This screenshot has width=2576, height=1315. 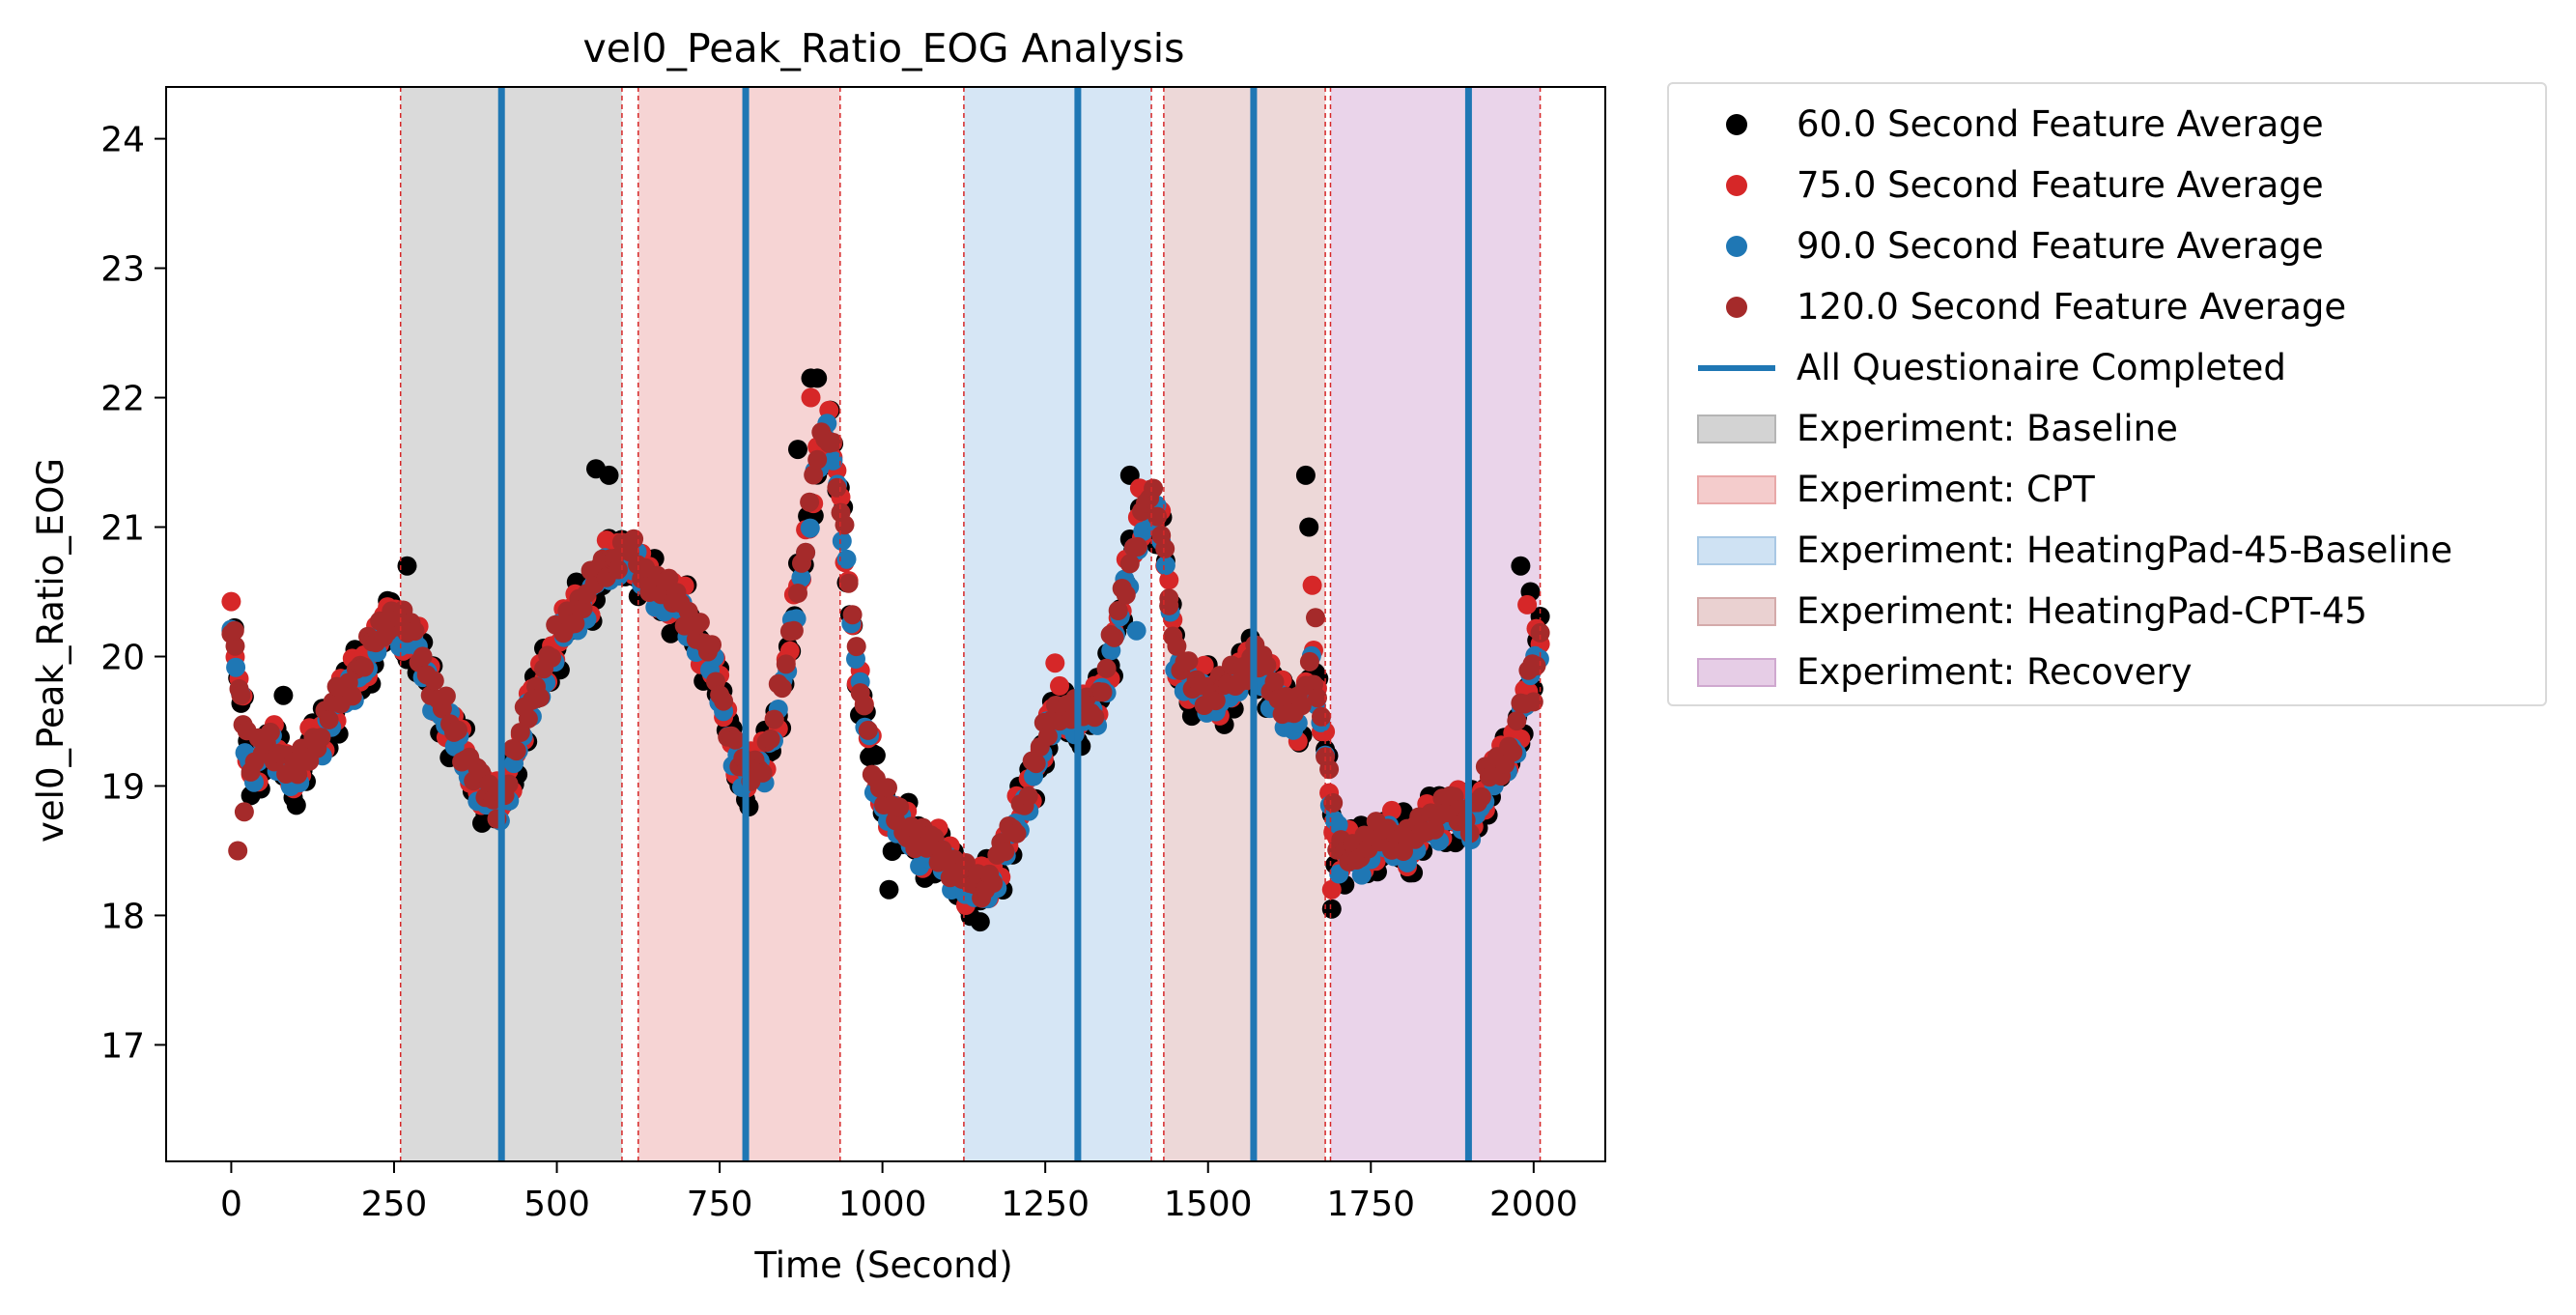 What do you see at coordinates (1736, 368) in the screenshot?
I see `legend-line-blue` at bounding box center [1736, 368].